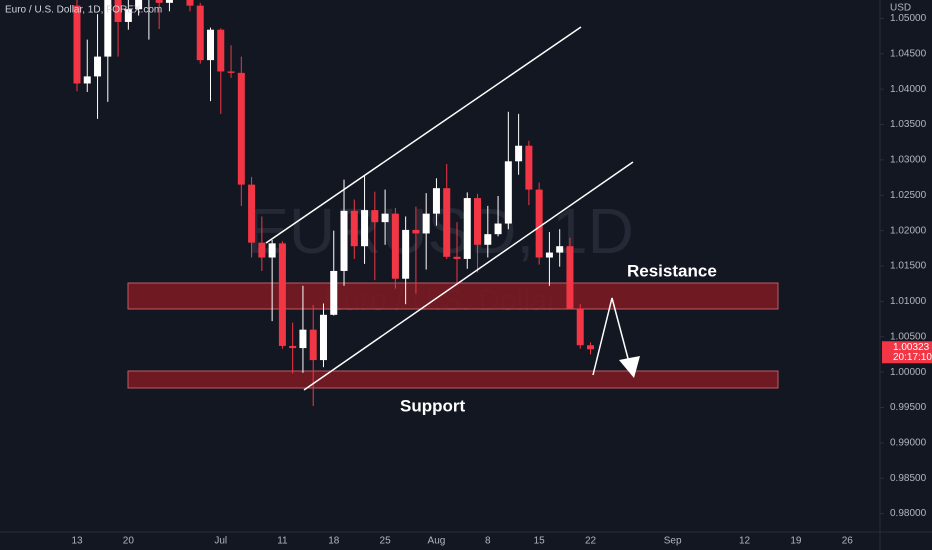 This screenshot has width=932, height=550. I want to click on x-tick-label: 15, so click(540, 541).